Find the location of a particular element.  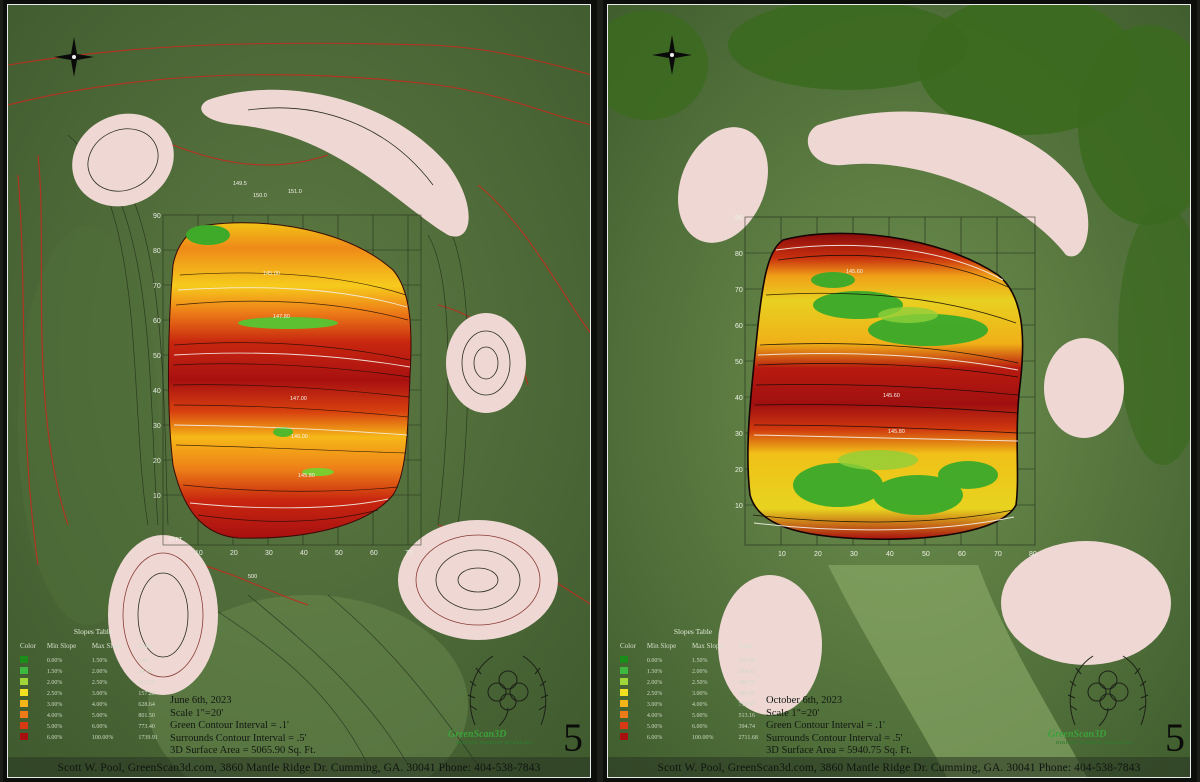

table-row: 2.50% 3.00% 157.20 is located at coordinates (93, 693).